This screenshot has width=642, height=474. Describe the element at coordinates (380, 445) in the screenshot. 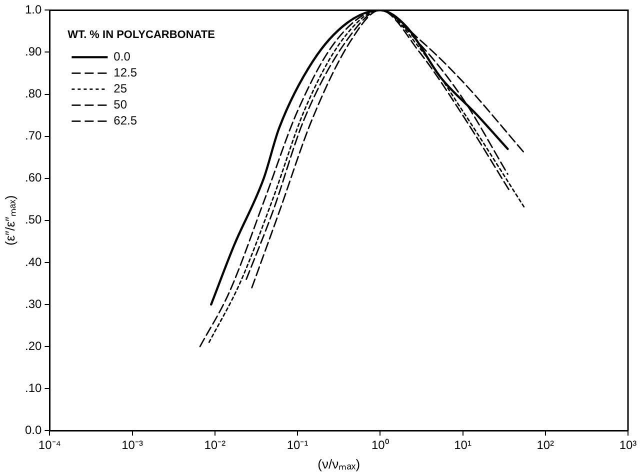

I see `x-tick-label: 10⁰` at that location.